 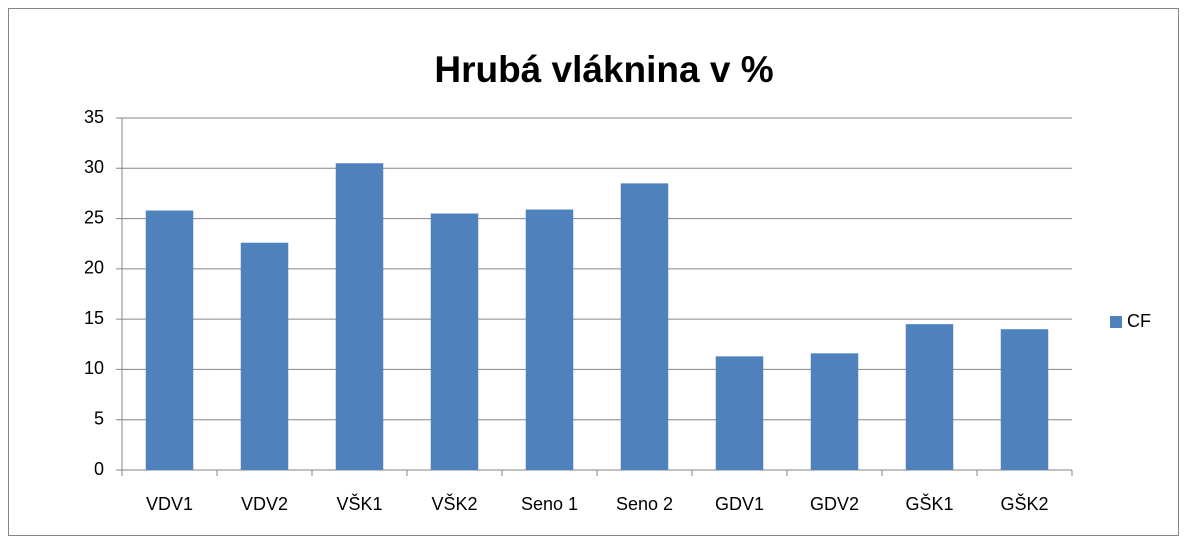 I want to click on x-tick-label: GŠK1, so click(x=929, y=503).